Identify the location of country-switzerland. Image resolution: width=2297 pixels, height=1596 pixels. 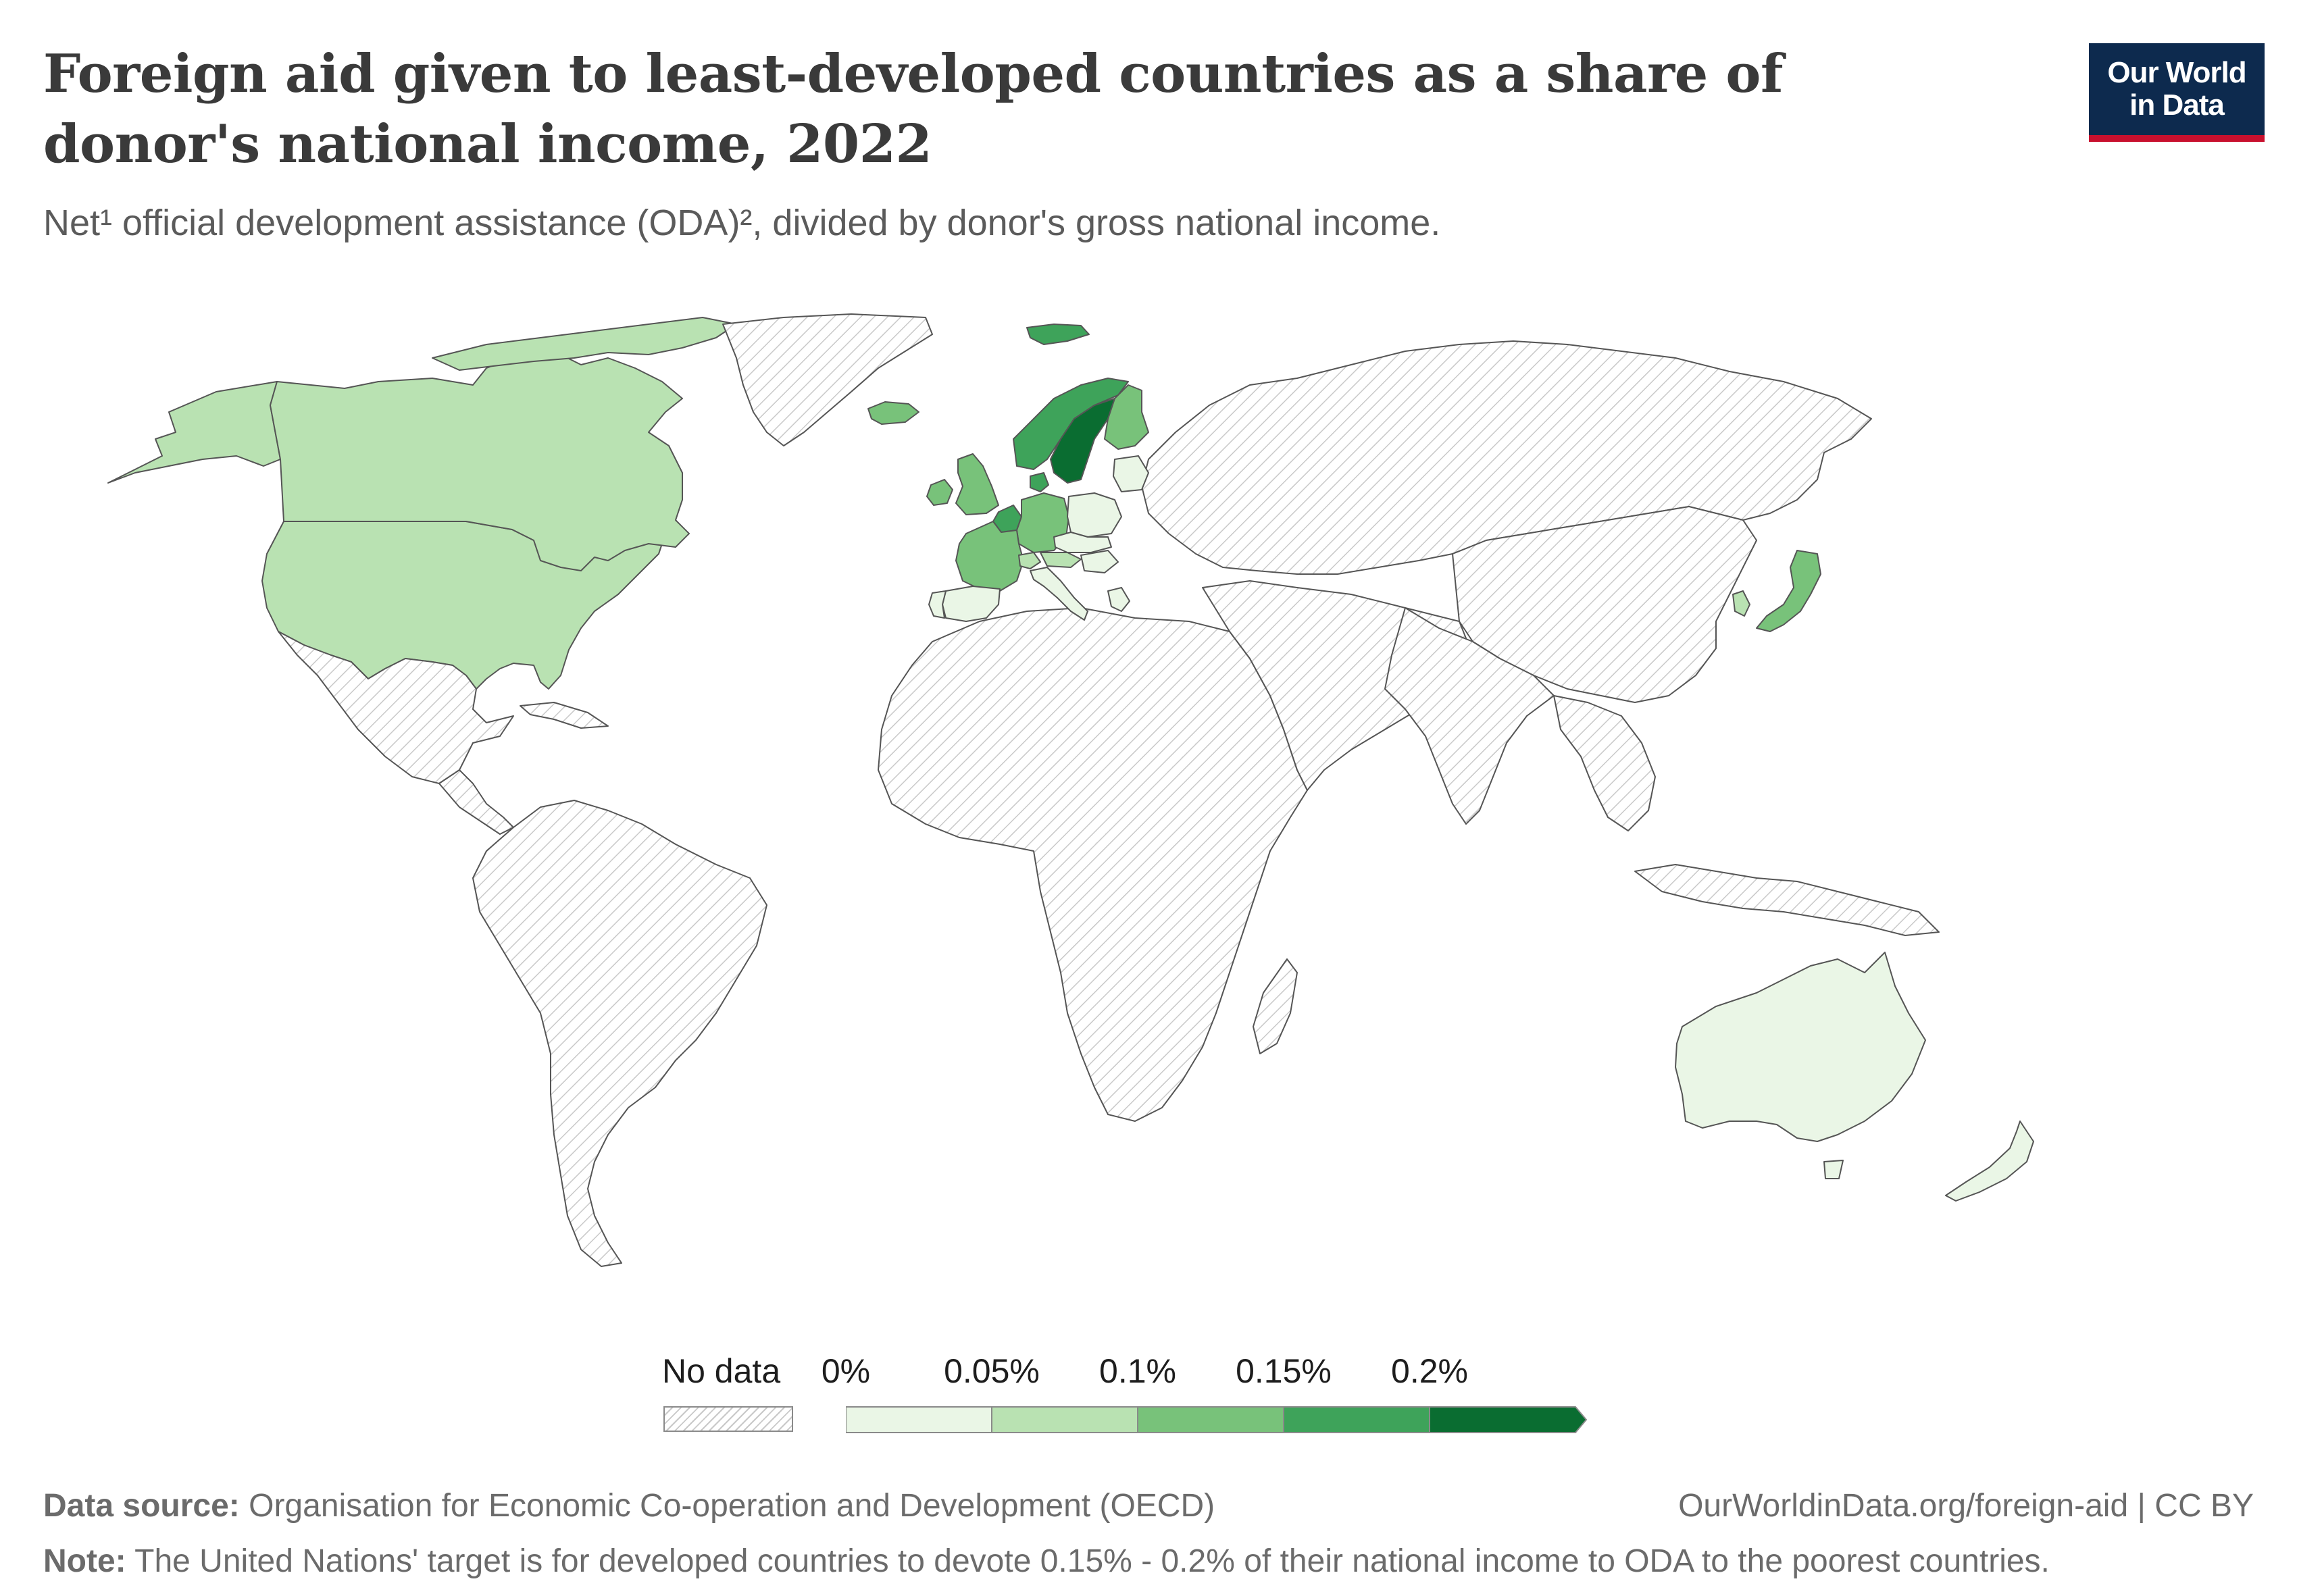
(1029, 560).